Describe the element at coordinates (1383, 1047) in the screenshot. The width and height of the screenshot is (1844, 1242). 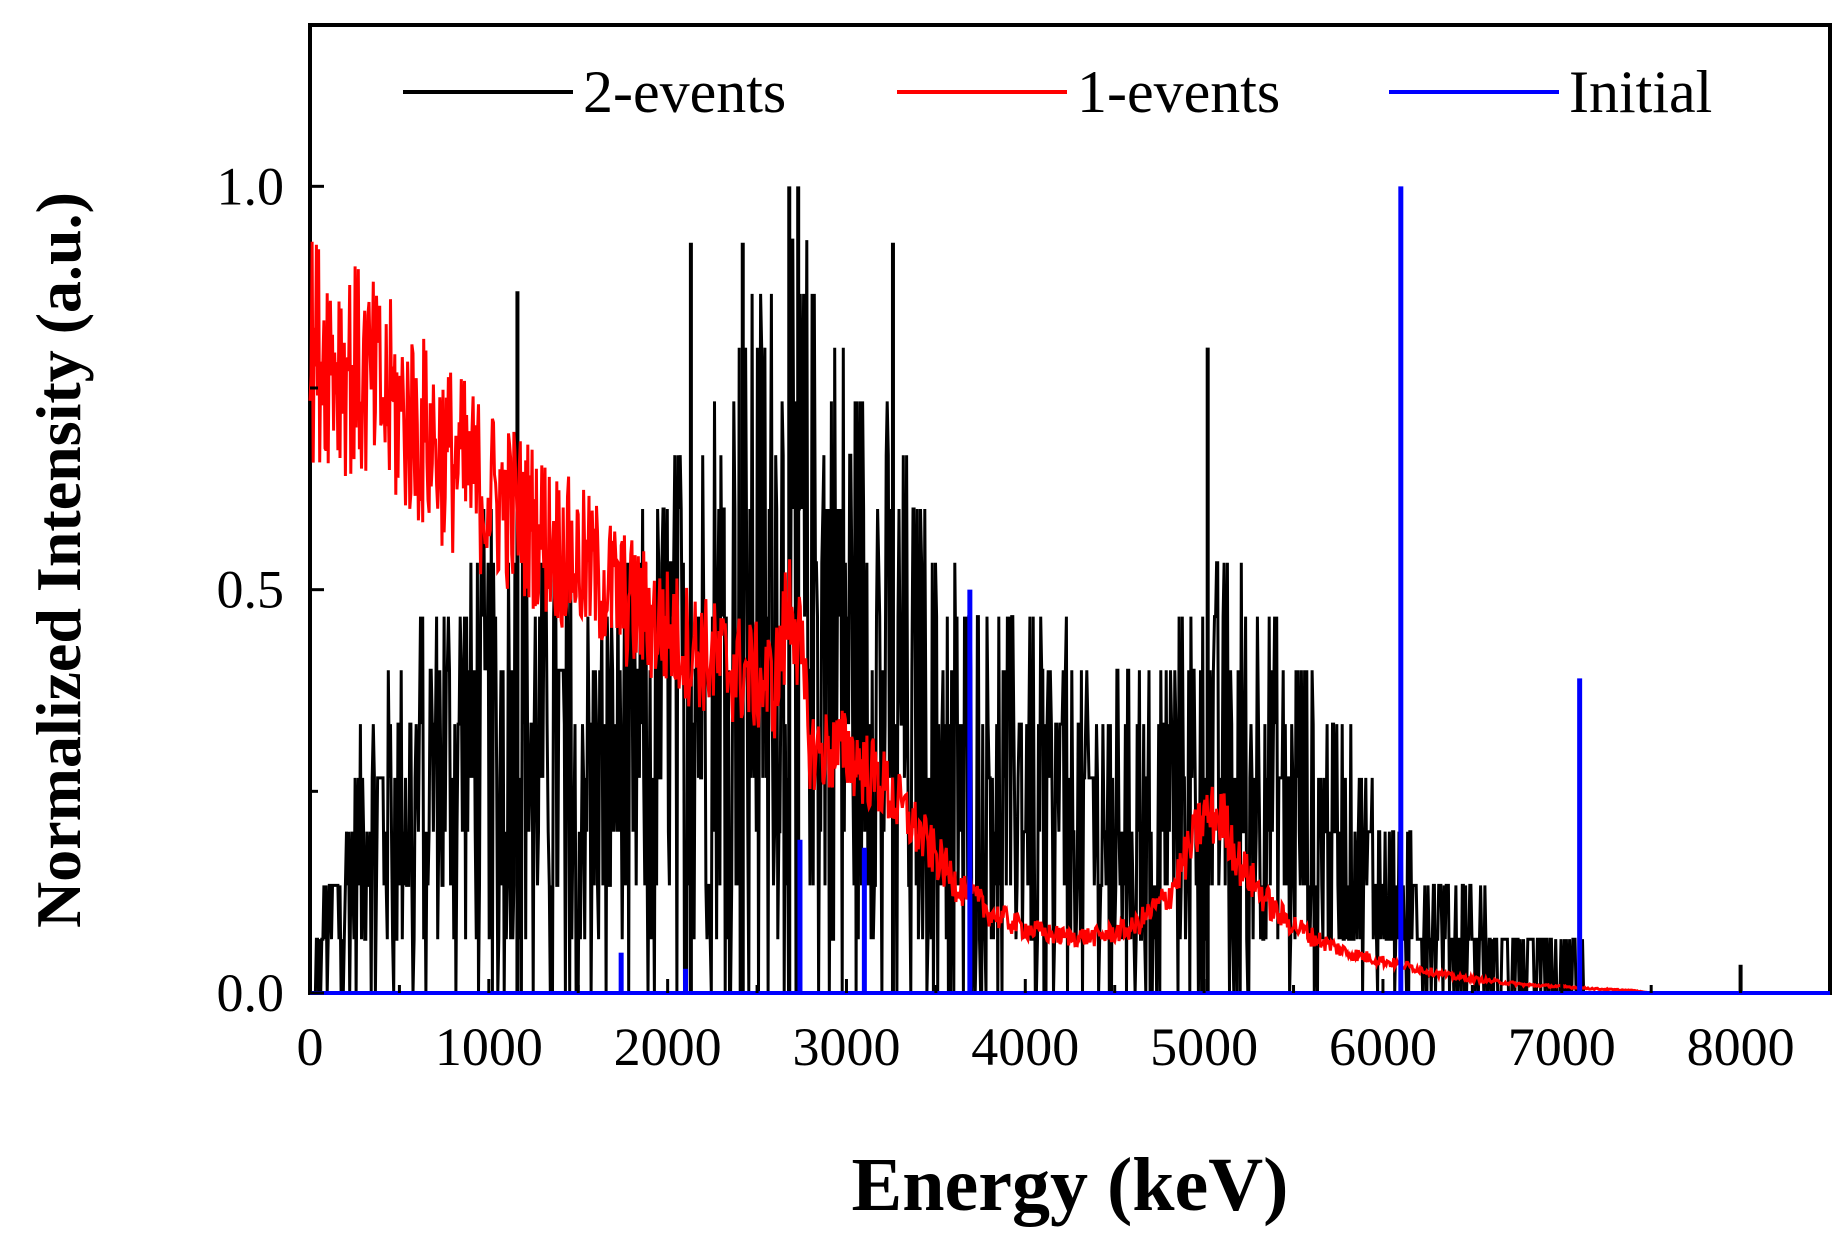
I see `x-tick-label: 6000` at that location.